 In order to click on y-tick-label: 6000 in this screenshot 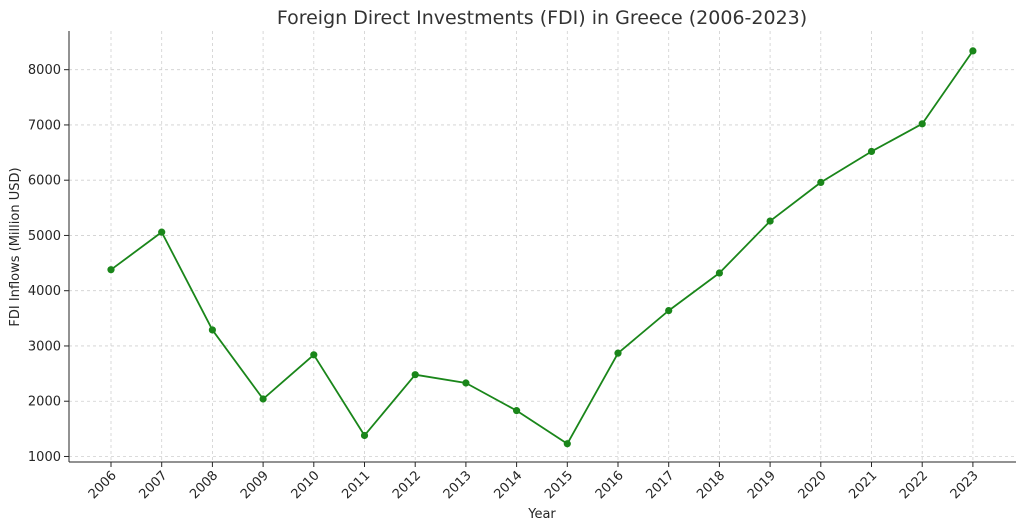, I will do `click(44, 181)`.